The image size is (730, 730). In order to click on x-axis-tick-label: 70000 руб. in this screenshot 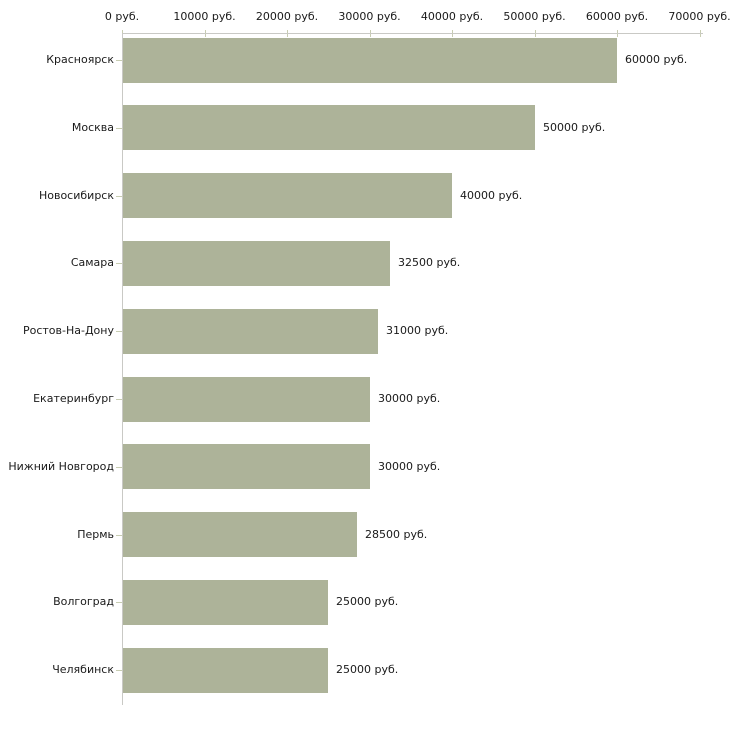, I will do `click(699, 16)`.